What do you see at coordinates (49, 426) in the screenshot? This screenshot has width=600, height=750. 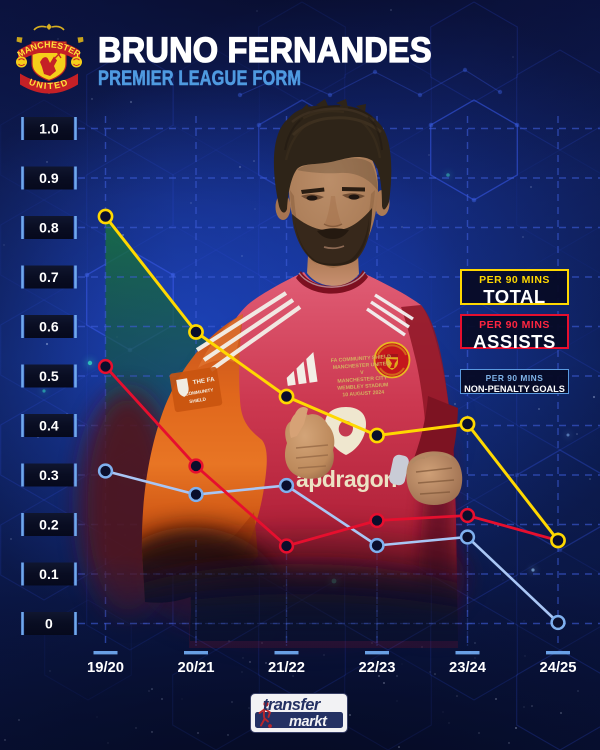 I see `svg-text: 0.4` at bounding box center [49, 426].